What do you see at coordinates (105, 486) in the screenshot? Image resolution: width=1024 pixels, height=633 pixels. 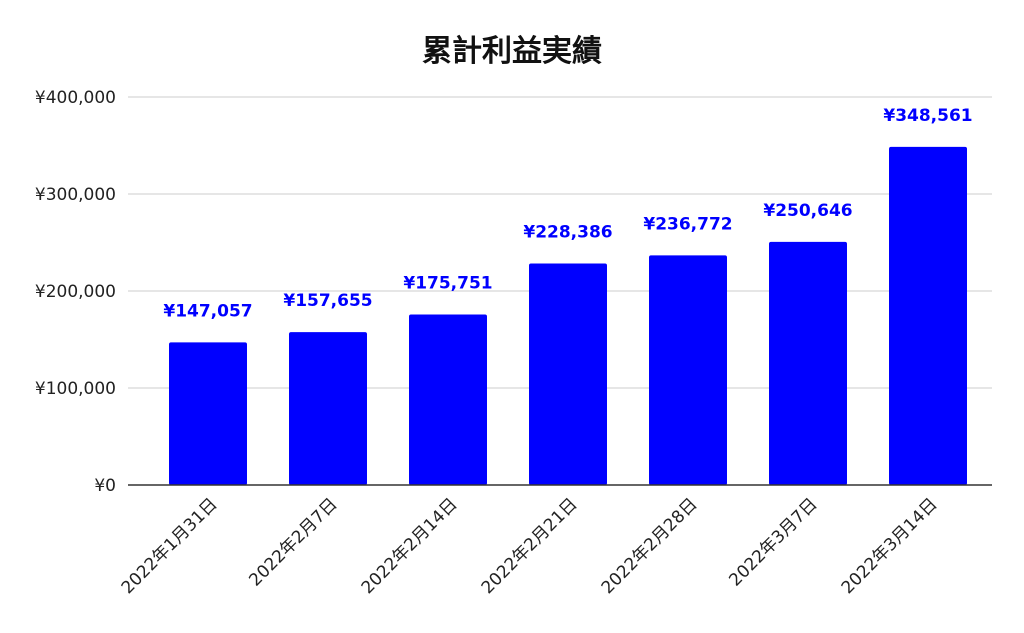 I see `y-tick-label: ¥0` at bounding box center [105, 486].